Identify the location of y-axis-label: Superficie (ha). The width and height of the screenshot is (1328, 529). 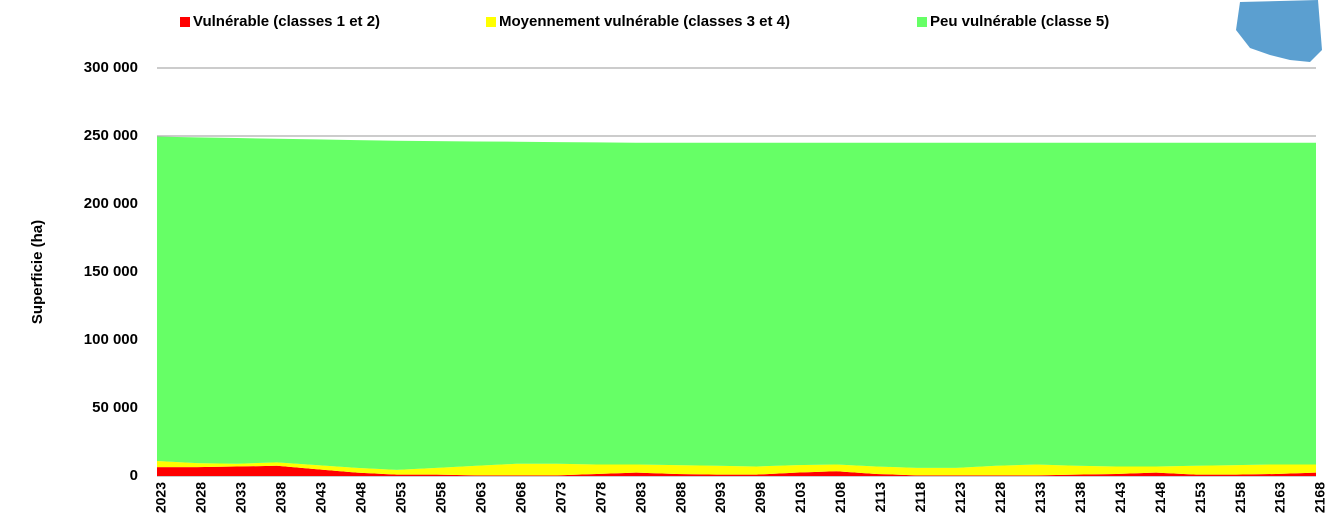
(37, 272).